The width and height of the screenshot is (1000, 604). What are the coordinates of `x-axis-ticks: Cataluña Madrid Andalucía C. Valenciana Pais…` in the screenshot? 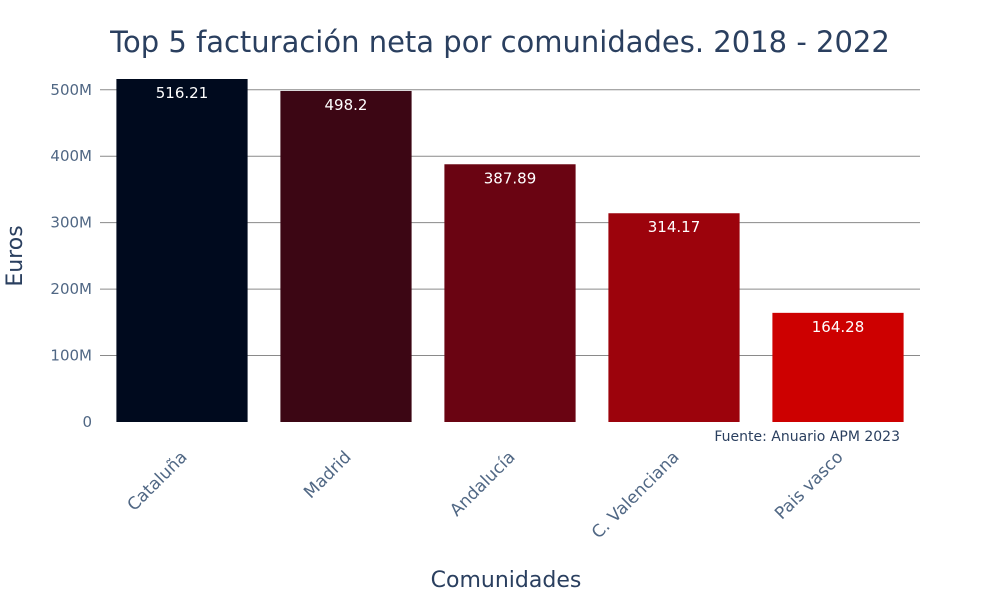 It's located at (486, 494).